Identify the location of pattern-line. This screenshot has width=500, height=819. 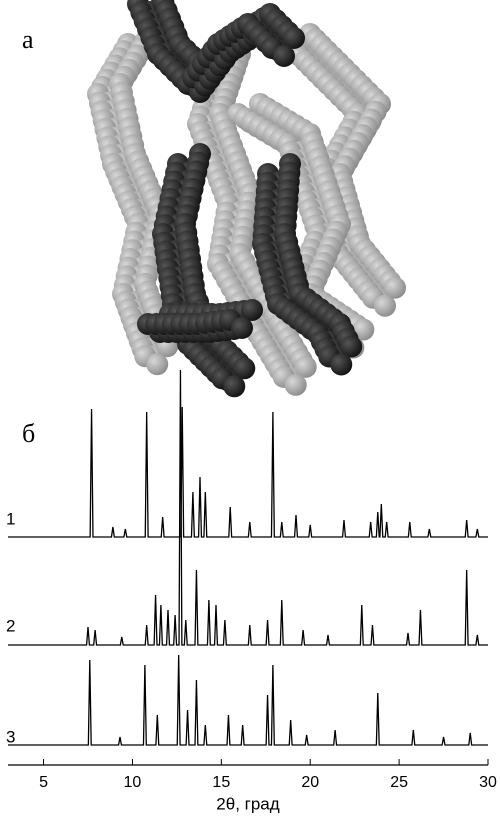
(248, 700).